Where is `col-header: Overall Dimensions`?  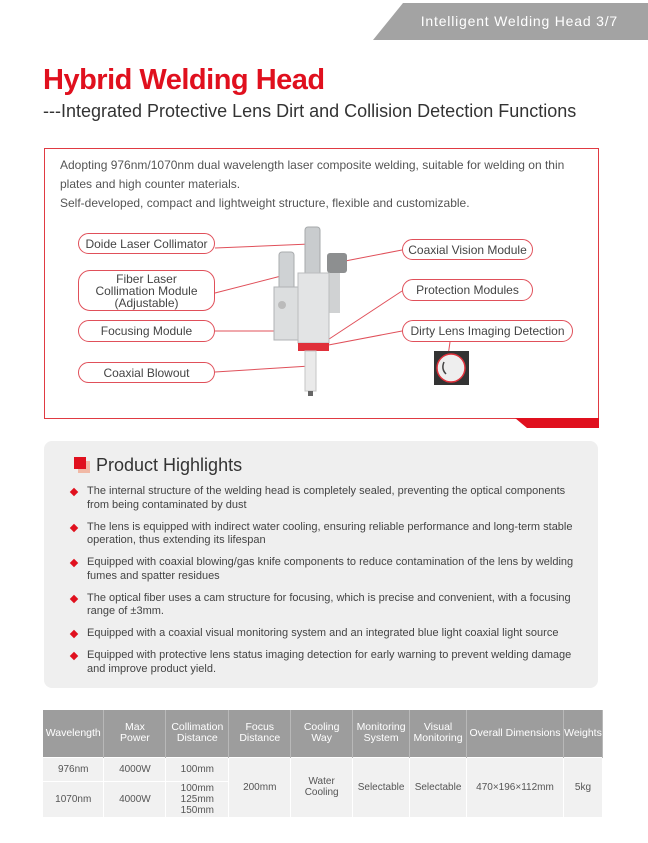 col-header: Overall Dimensions is located at coordinates (515, 733).